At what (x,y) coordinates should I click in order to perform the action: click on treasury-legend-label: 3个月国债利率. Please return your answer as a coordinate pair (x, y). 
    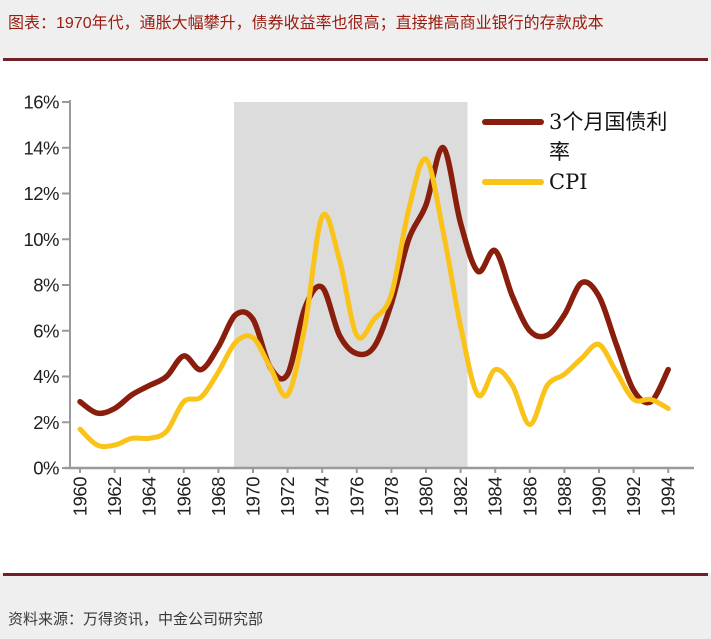
    Looking at the image, I should click on (608, 137).